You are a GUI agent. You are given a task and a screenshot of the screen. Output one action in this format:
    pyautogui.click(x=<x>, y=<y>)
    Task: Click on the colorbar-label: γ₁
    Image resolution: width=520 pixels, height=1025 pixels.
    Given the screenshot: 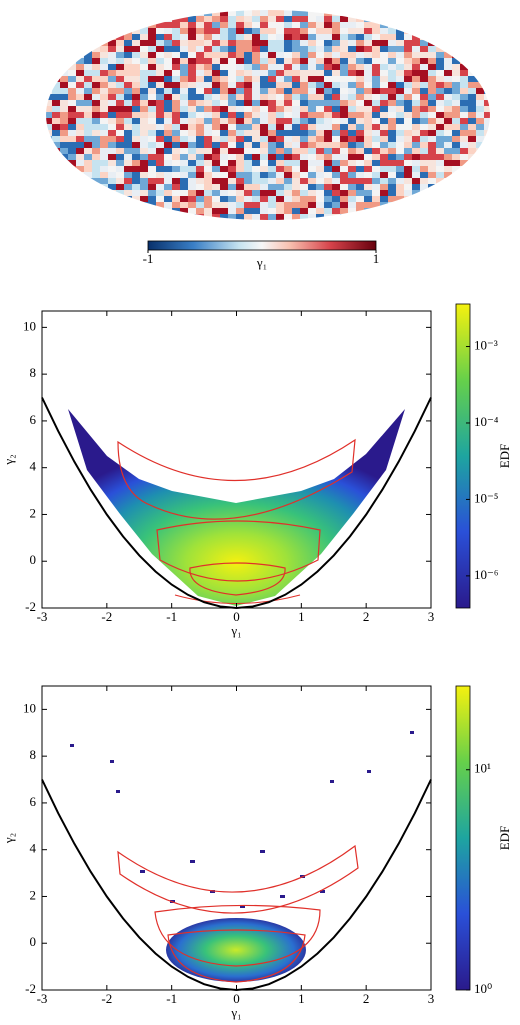 What is the action you would take?
    pyautogui.click(x=261, y=262)
    